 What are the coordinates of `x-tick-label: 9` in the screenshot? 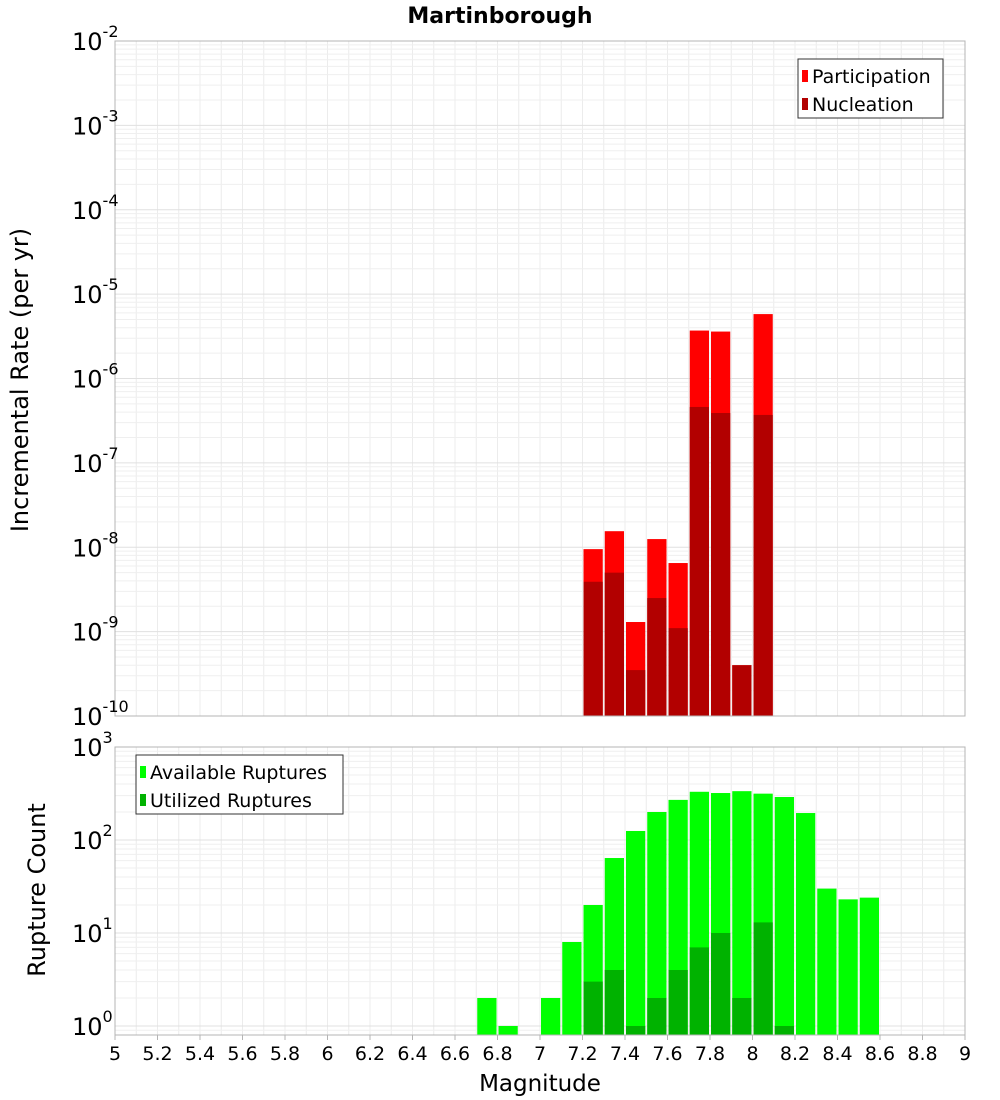 It's located at (965, 1054).